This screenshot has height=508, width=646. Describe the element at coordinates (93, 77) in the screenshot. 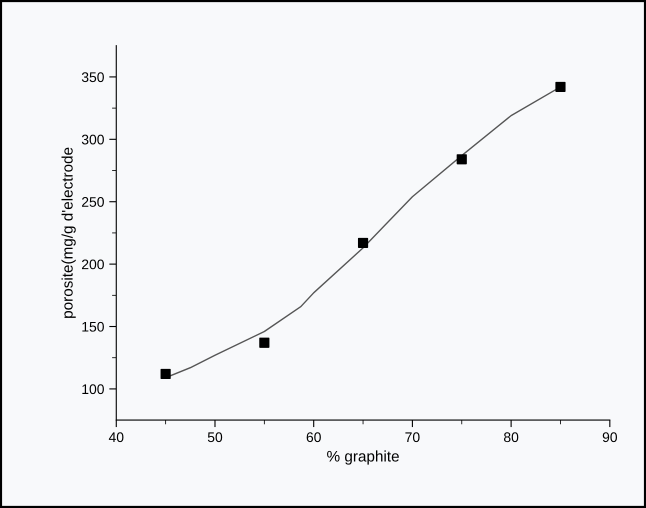

I see `y-tick-label: 350` at that location.